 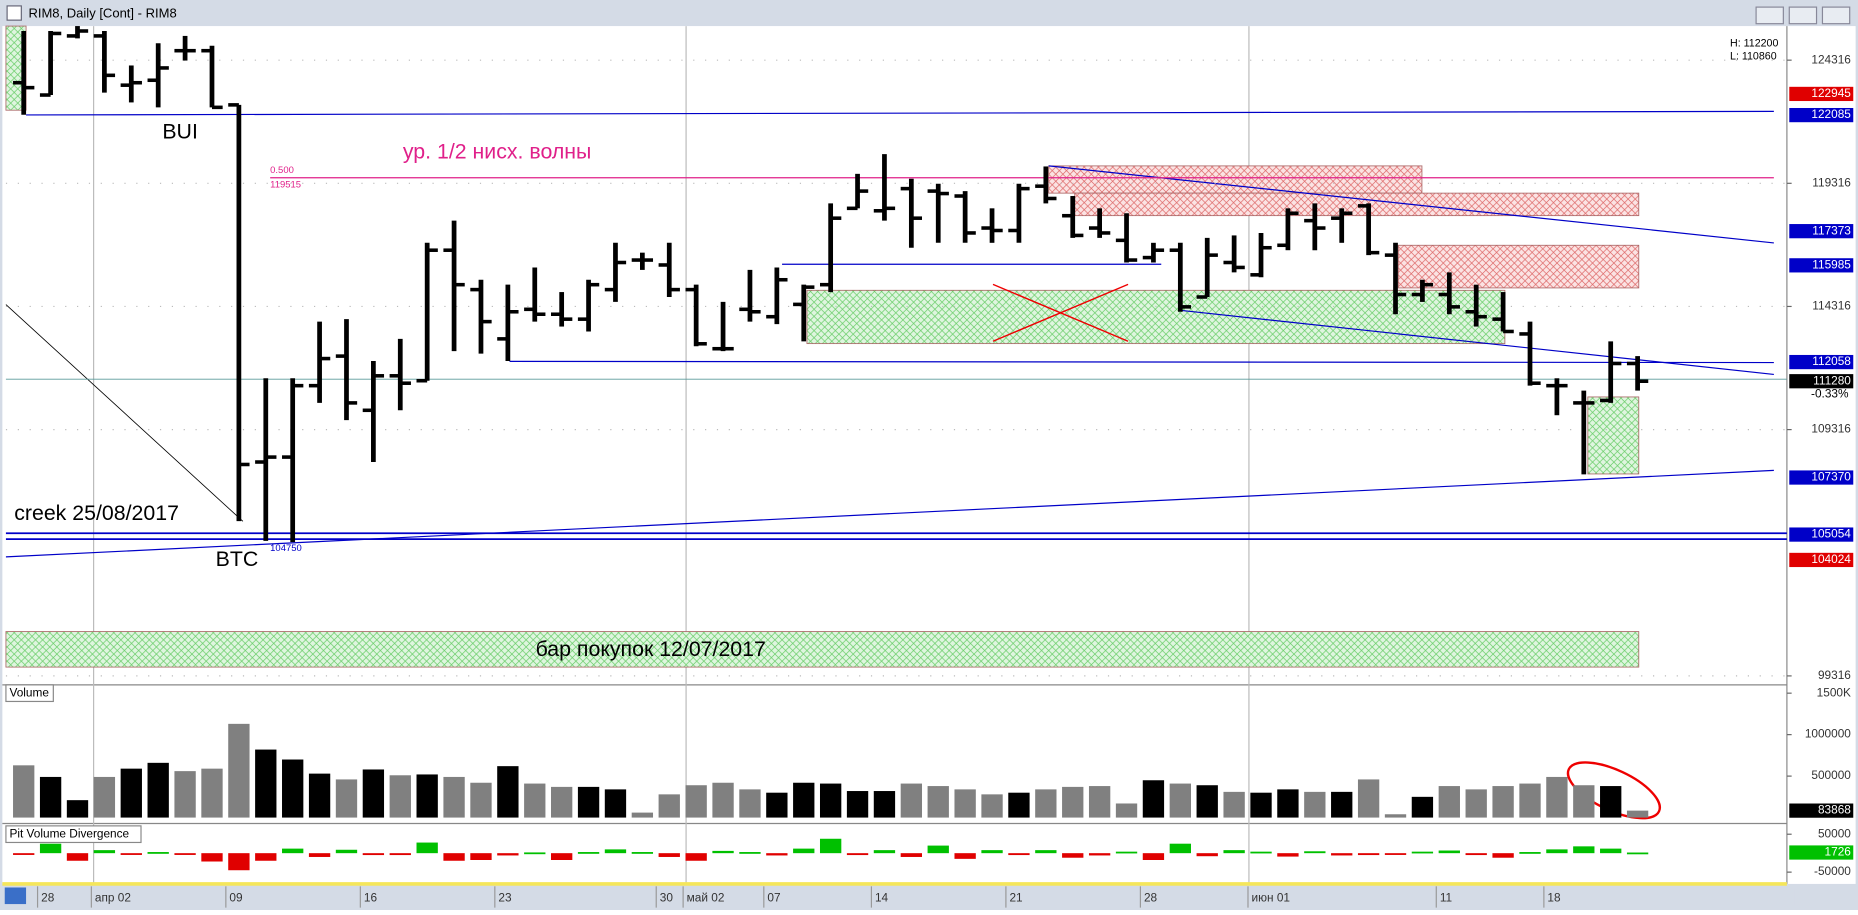 I want to click on x-tick-label: 16, so click(x=371, y=897).